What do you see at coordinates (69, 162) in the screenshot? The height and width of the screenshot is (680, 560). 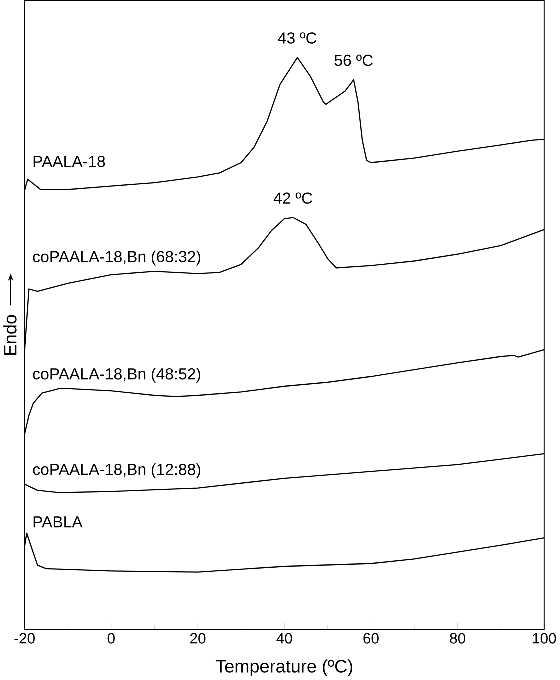 I see `series-label: PAALA-18` at bounding box center [69, 162].